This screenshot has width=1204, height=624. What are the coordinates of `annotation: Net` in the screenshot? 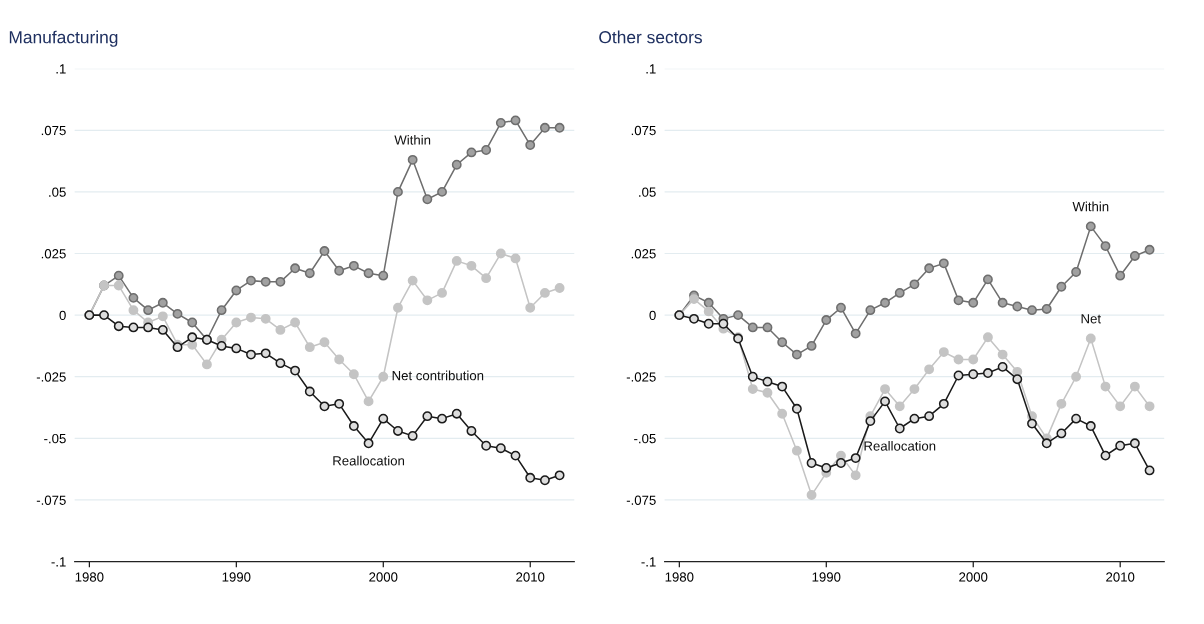 It's located at (1091, 319).